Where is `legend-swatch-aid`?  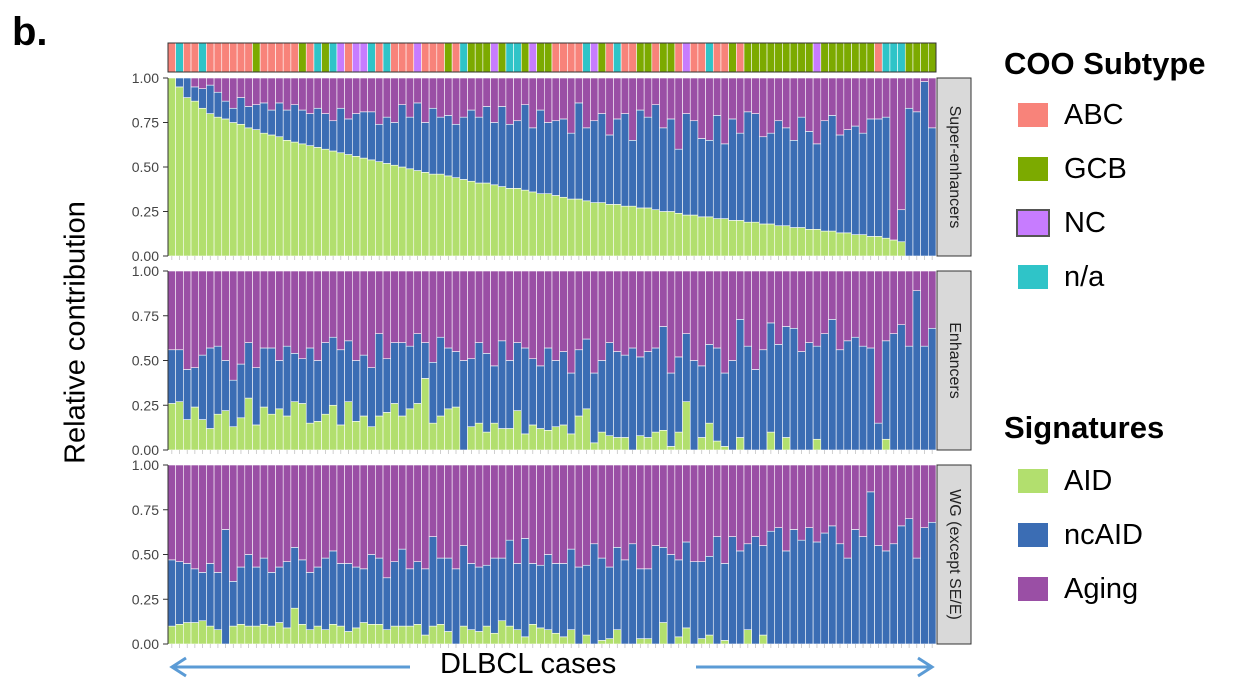 legend-swatch-aid is located at coordinates (1033, 481).